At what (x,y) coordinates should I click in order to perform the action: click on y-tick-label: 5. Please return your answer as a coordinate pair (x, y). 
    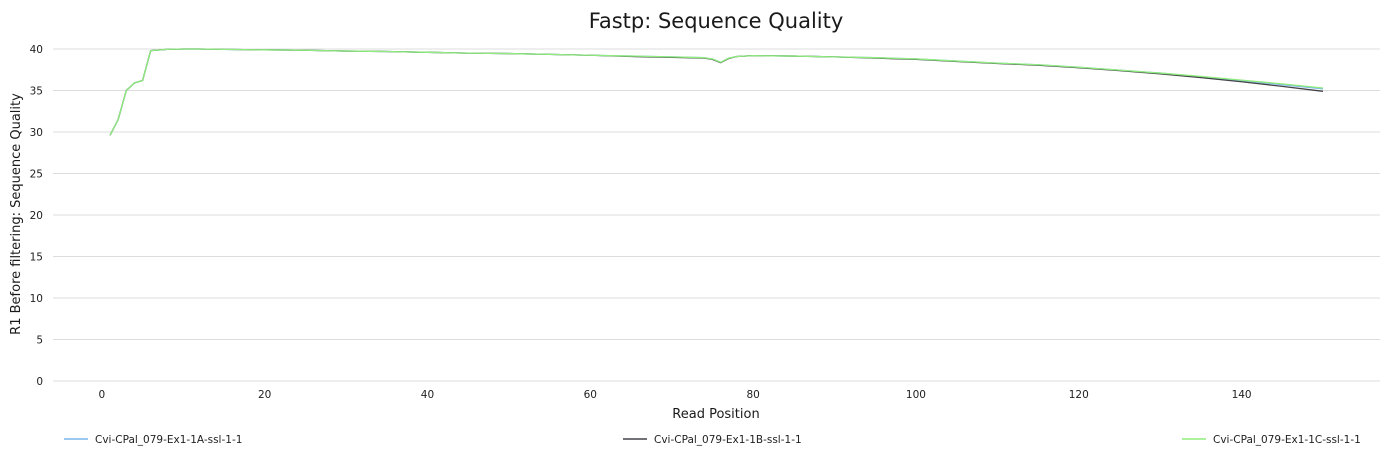
    Looking at the image, I should click on (39, 341).